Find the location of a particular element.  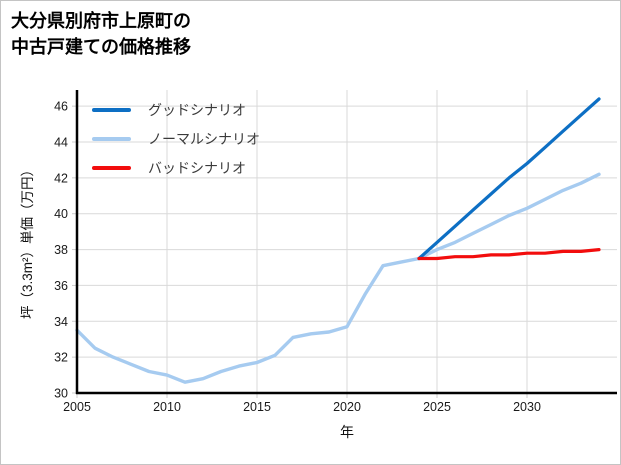

chart-legend: グッドシナリオ ノーマルシナリオ バッドシナリオ is located at coordinates (176, 138).